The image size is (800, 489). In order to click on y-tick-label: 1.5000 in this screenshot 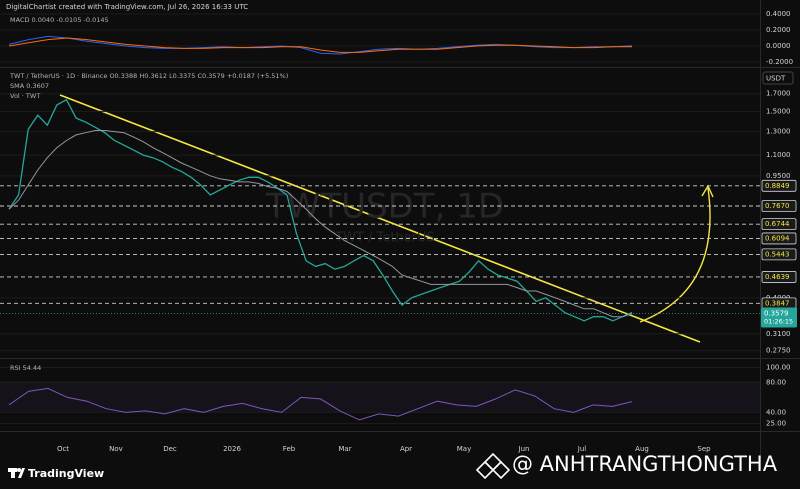, I will do `click(778, 111)`.